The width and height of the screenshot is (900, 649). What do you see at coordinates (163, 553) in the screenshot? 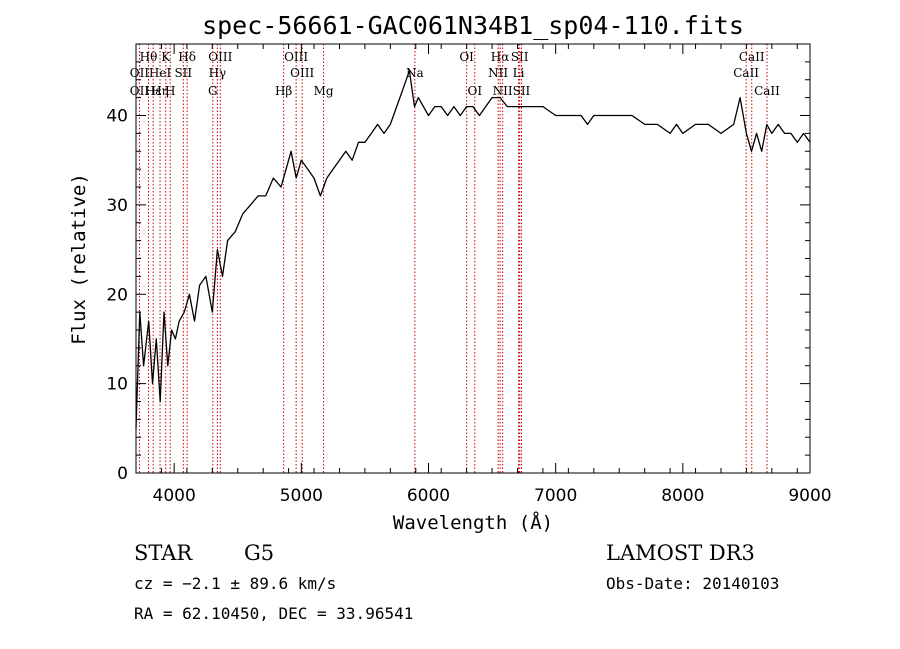
I see `object-type: STAR` at bounding box center [163, 553].